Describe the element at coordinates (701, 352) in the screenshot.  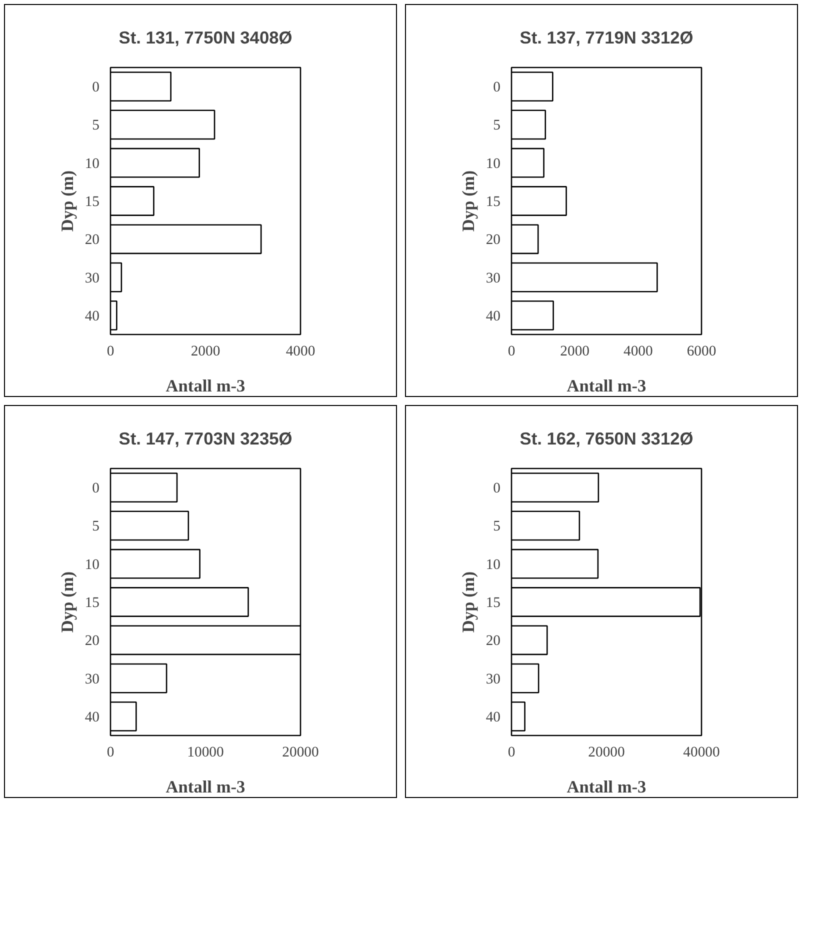
I see `x-tick-label: 6000` at that location.